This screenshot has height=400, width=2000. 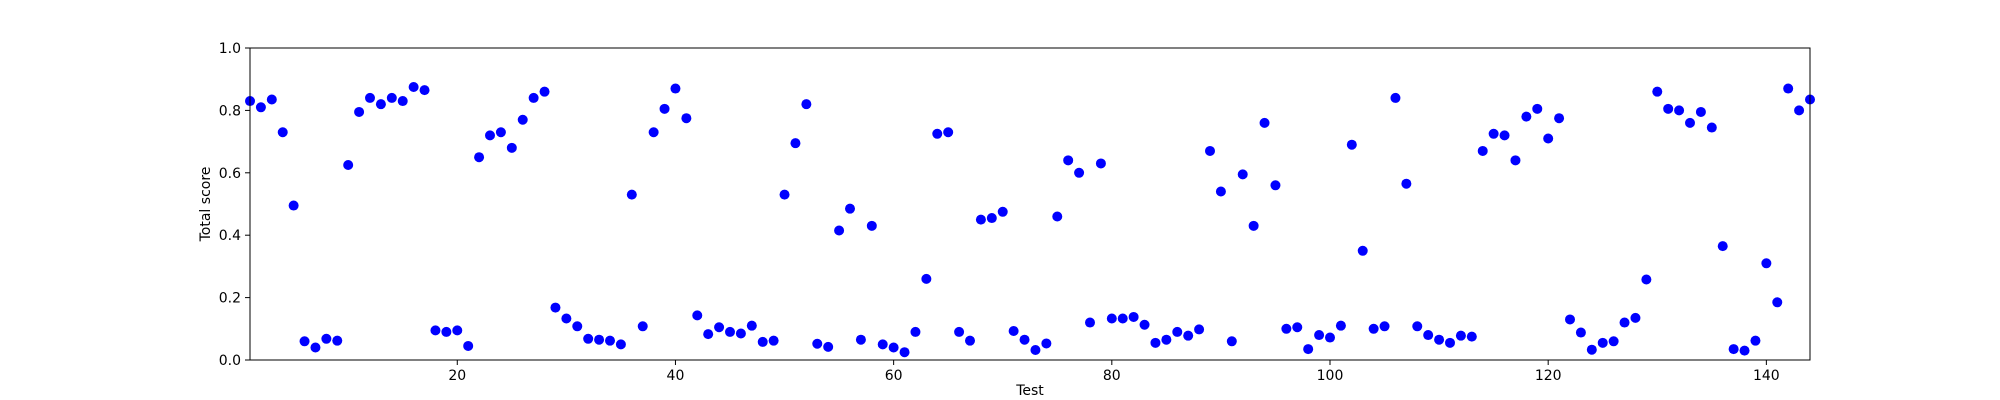 I want to click on y-axis-ticks: 0.0 0.2 0.4 0.6 0.8 1.0, so click(x=234, y=205).